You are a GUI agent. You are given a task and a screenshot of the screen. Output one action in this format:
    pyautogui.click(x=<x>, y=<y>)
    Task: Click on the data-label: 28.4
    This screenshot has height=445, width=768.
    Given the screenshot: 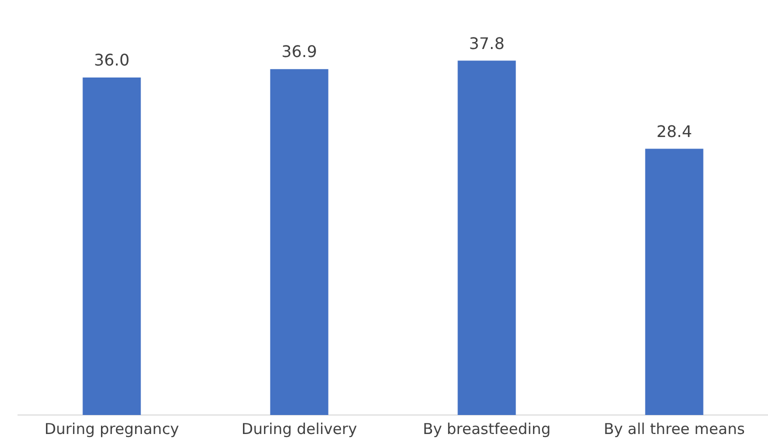 What is the action you would take?
    pyautogui.click(x=674, y=131)
    